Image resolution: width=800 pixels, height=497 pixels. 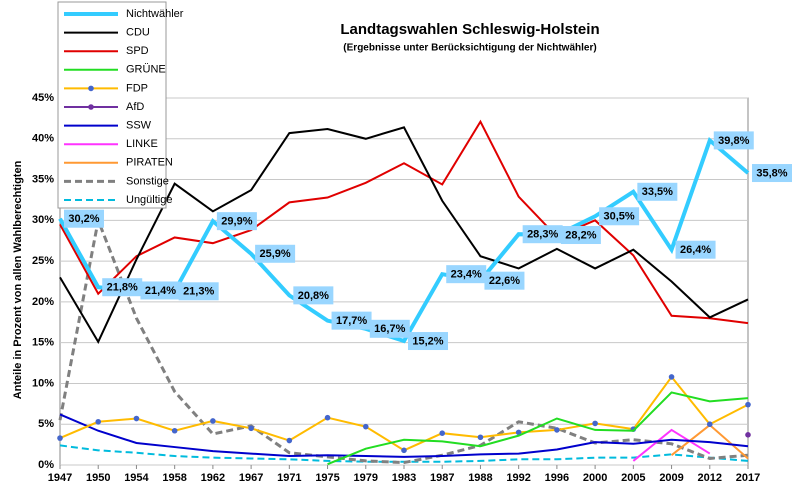 I want to click on value-label: 33,5%, so click(x=657, y=192).